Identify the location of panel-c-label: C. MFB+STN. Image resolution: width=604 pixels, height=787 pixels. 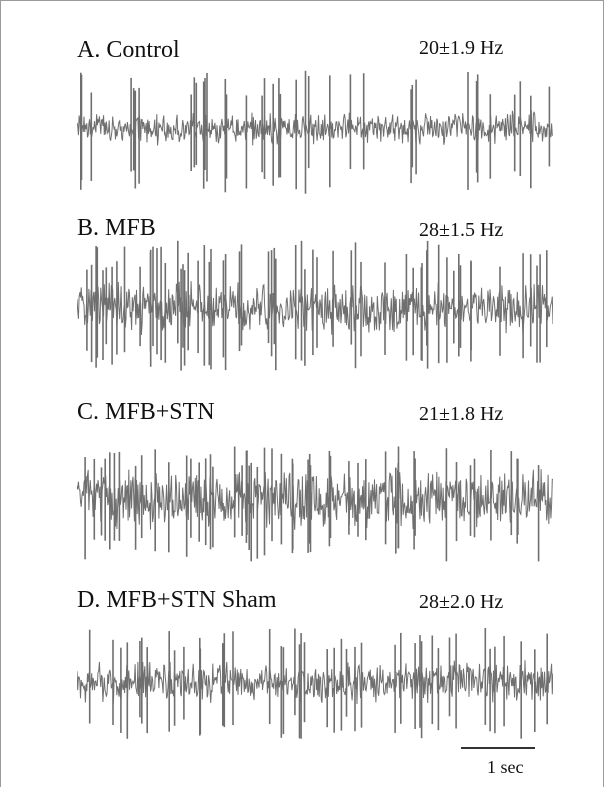
(146, 412).